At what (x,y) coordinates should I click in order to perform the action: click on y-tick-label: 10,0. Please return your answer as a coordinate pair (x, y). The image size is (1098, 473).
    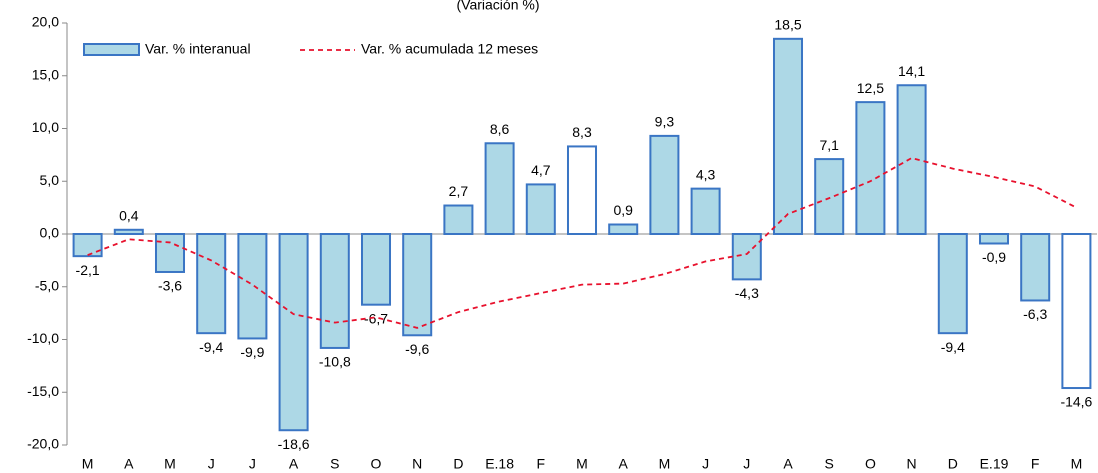
    Looking at the image, I should click on (45, 127).